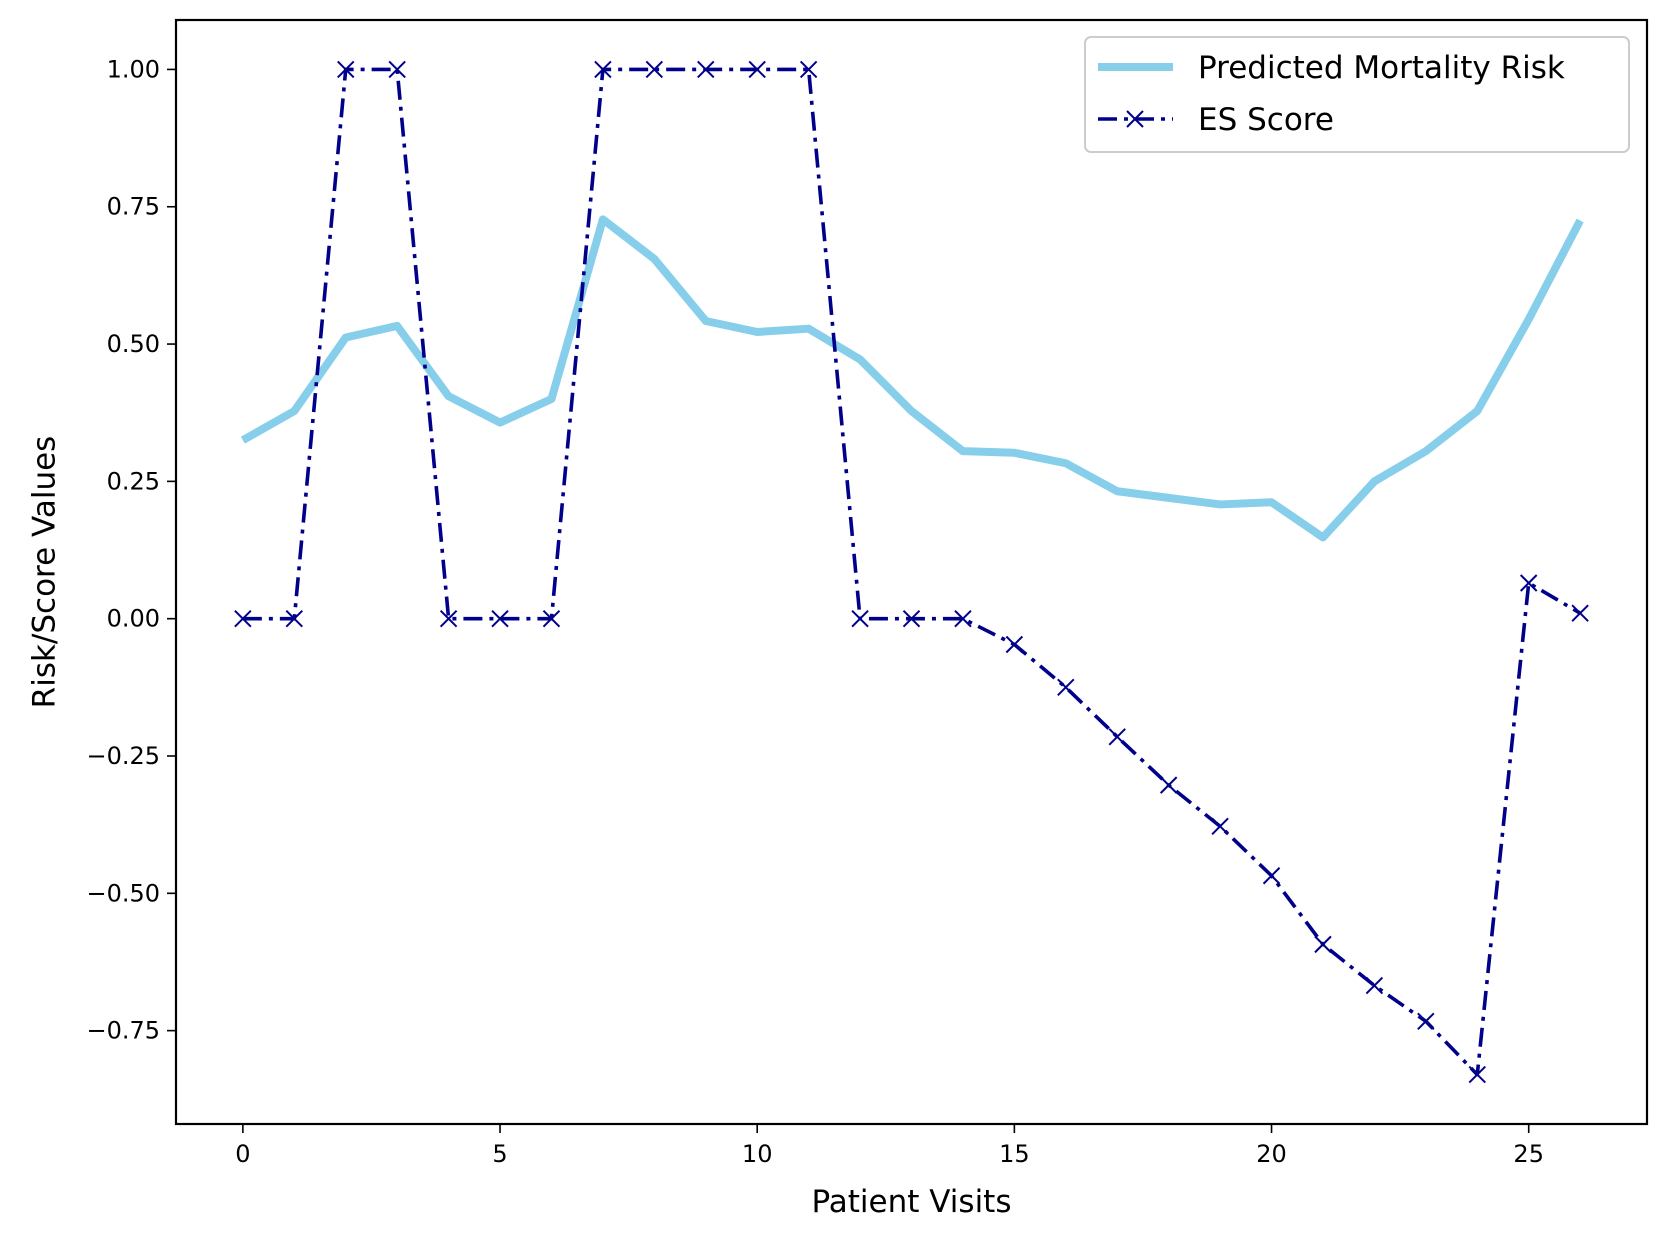 This screenshot has width=1660, height=1237. What do you see at coordinates (133, 344) in the screenshot?
I see `y-tick-label: 0.50` at bounding box center [133, 344].